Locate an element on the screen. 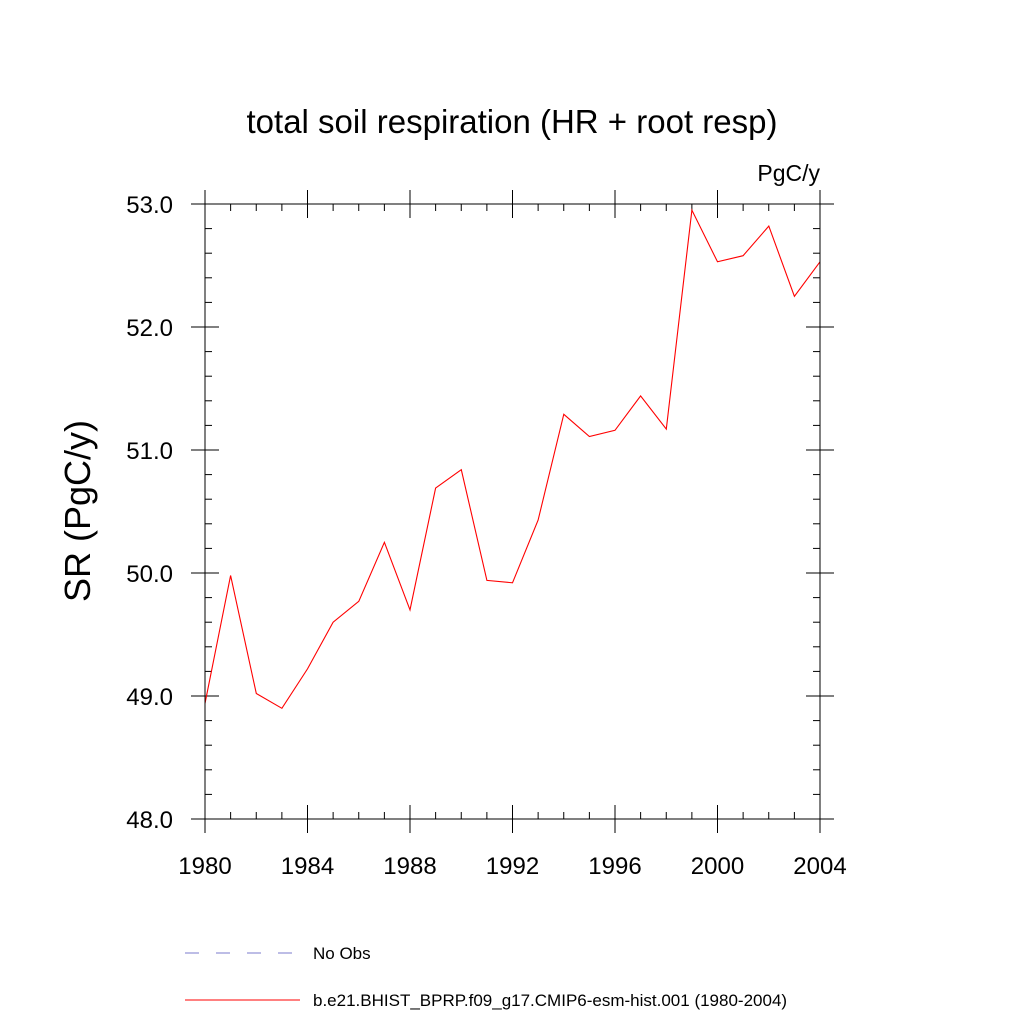 This screenshot has width=1024, height=1024. x-tick-label: 1996 is located at coordinates (614, 866).